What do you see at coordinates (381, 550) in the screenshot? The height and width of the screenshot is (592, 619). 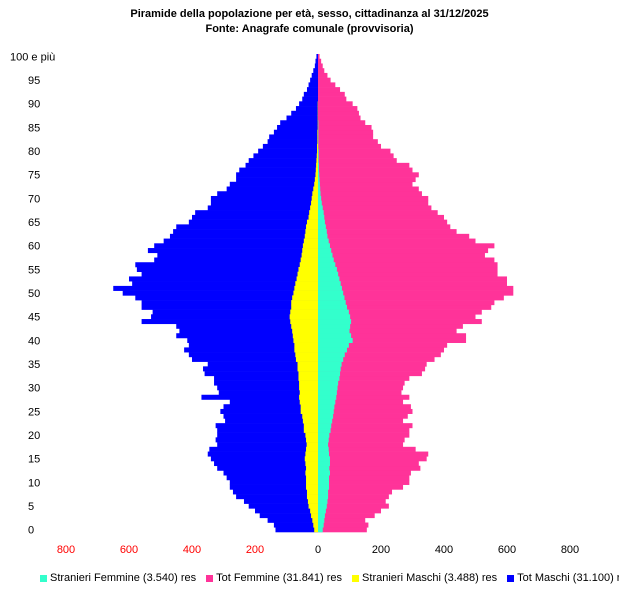 I see `population-tick-label: 200` at bounding box center [381, 550].